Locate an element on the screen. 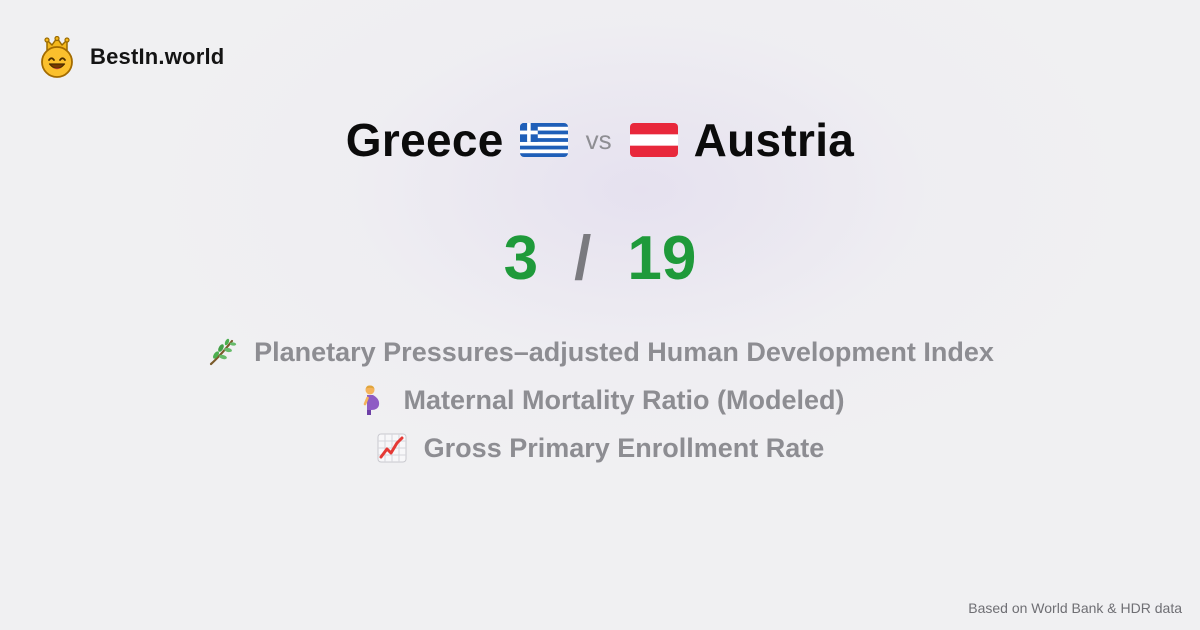 This screenshot has height=630, width=1200. score: 3 / 19 is located at coordinates (600, 258).